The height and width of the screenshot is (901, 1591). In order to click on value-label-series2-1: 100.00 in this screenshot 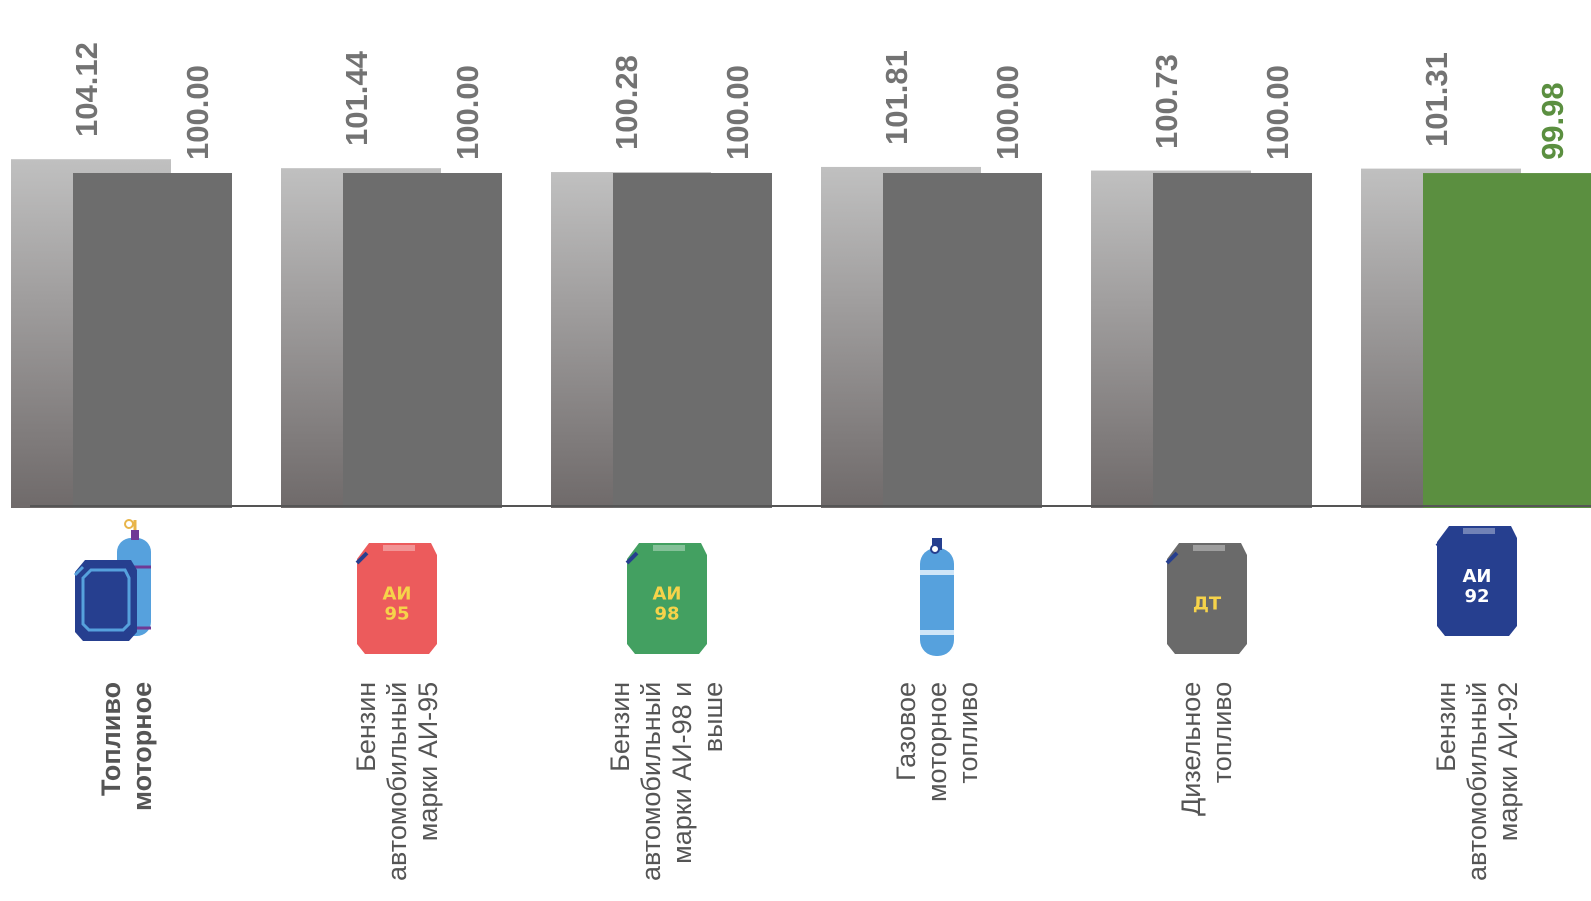, I will do `click(467, 112)`.